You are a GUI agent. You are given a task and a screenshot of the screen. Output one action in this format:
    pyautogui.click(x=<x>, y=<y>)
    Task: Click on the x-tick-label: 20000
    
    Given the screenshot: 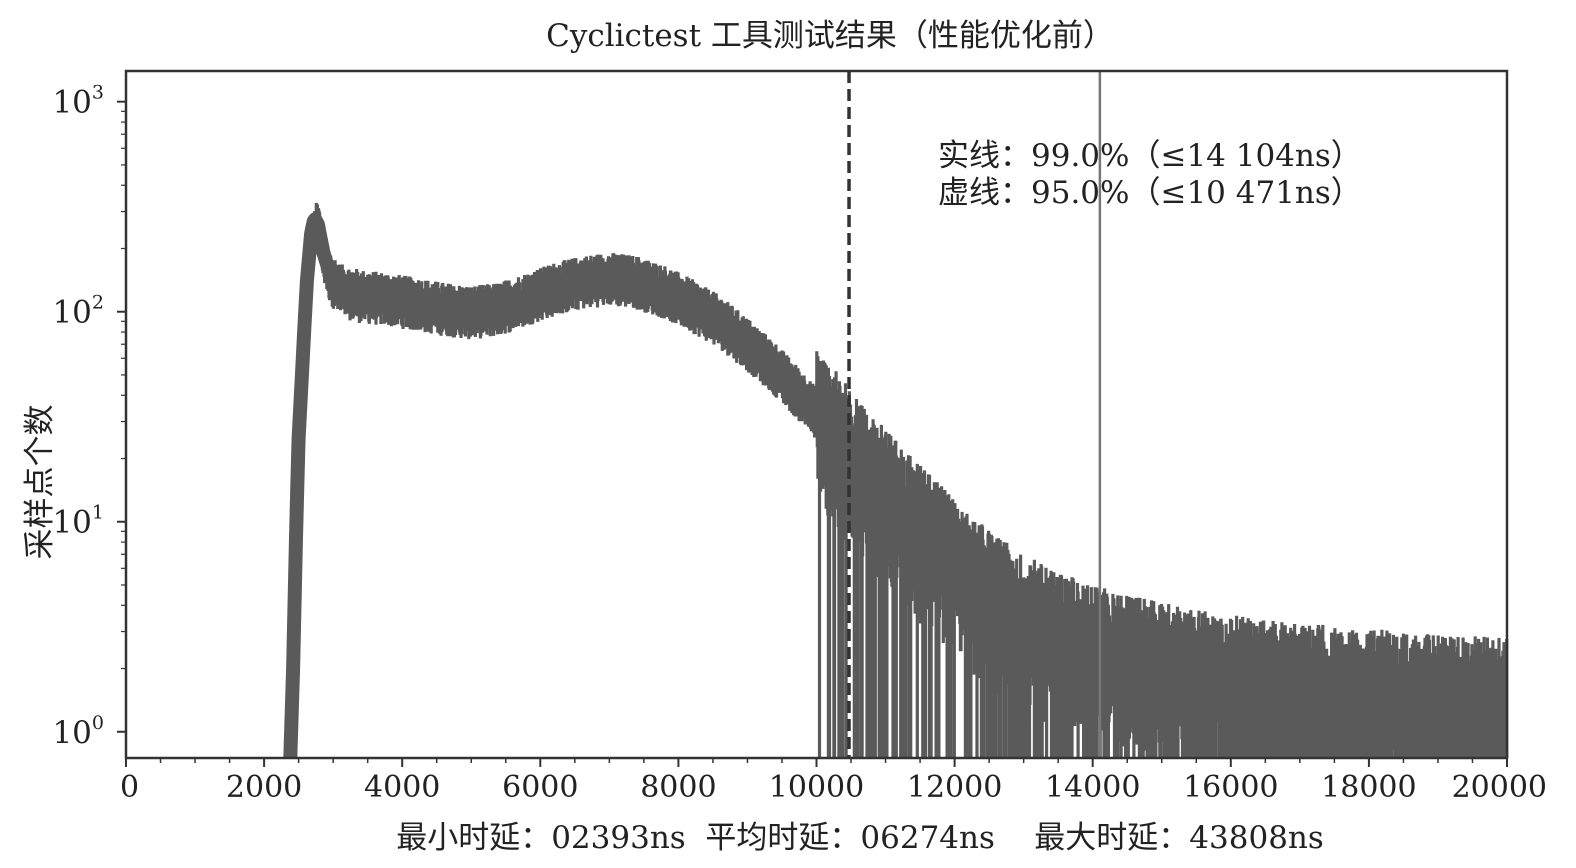 What is the action you would take?
    pyautogui.click(x=1499, y=787)
    